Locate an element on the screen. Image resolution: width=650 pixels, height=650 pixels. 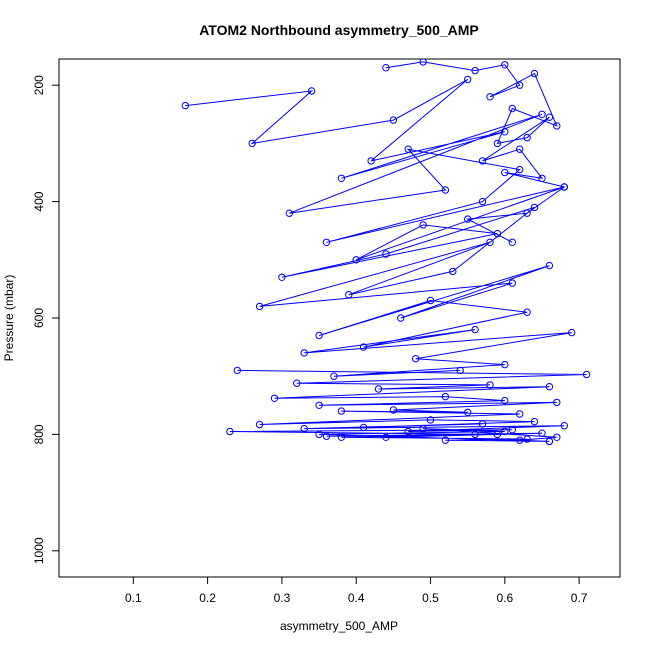
x-axis: 0.1 0.2 0.3 0.4 0.5 0.6 0.7 is located at coordinates (356, 590).